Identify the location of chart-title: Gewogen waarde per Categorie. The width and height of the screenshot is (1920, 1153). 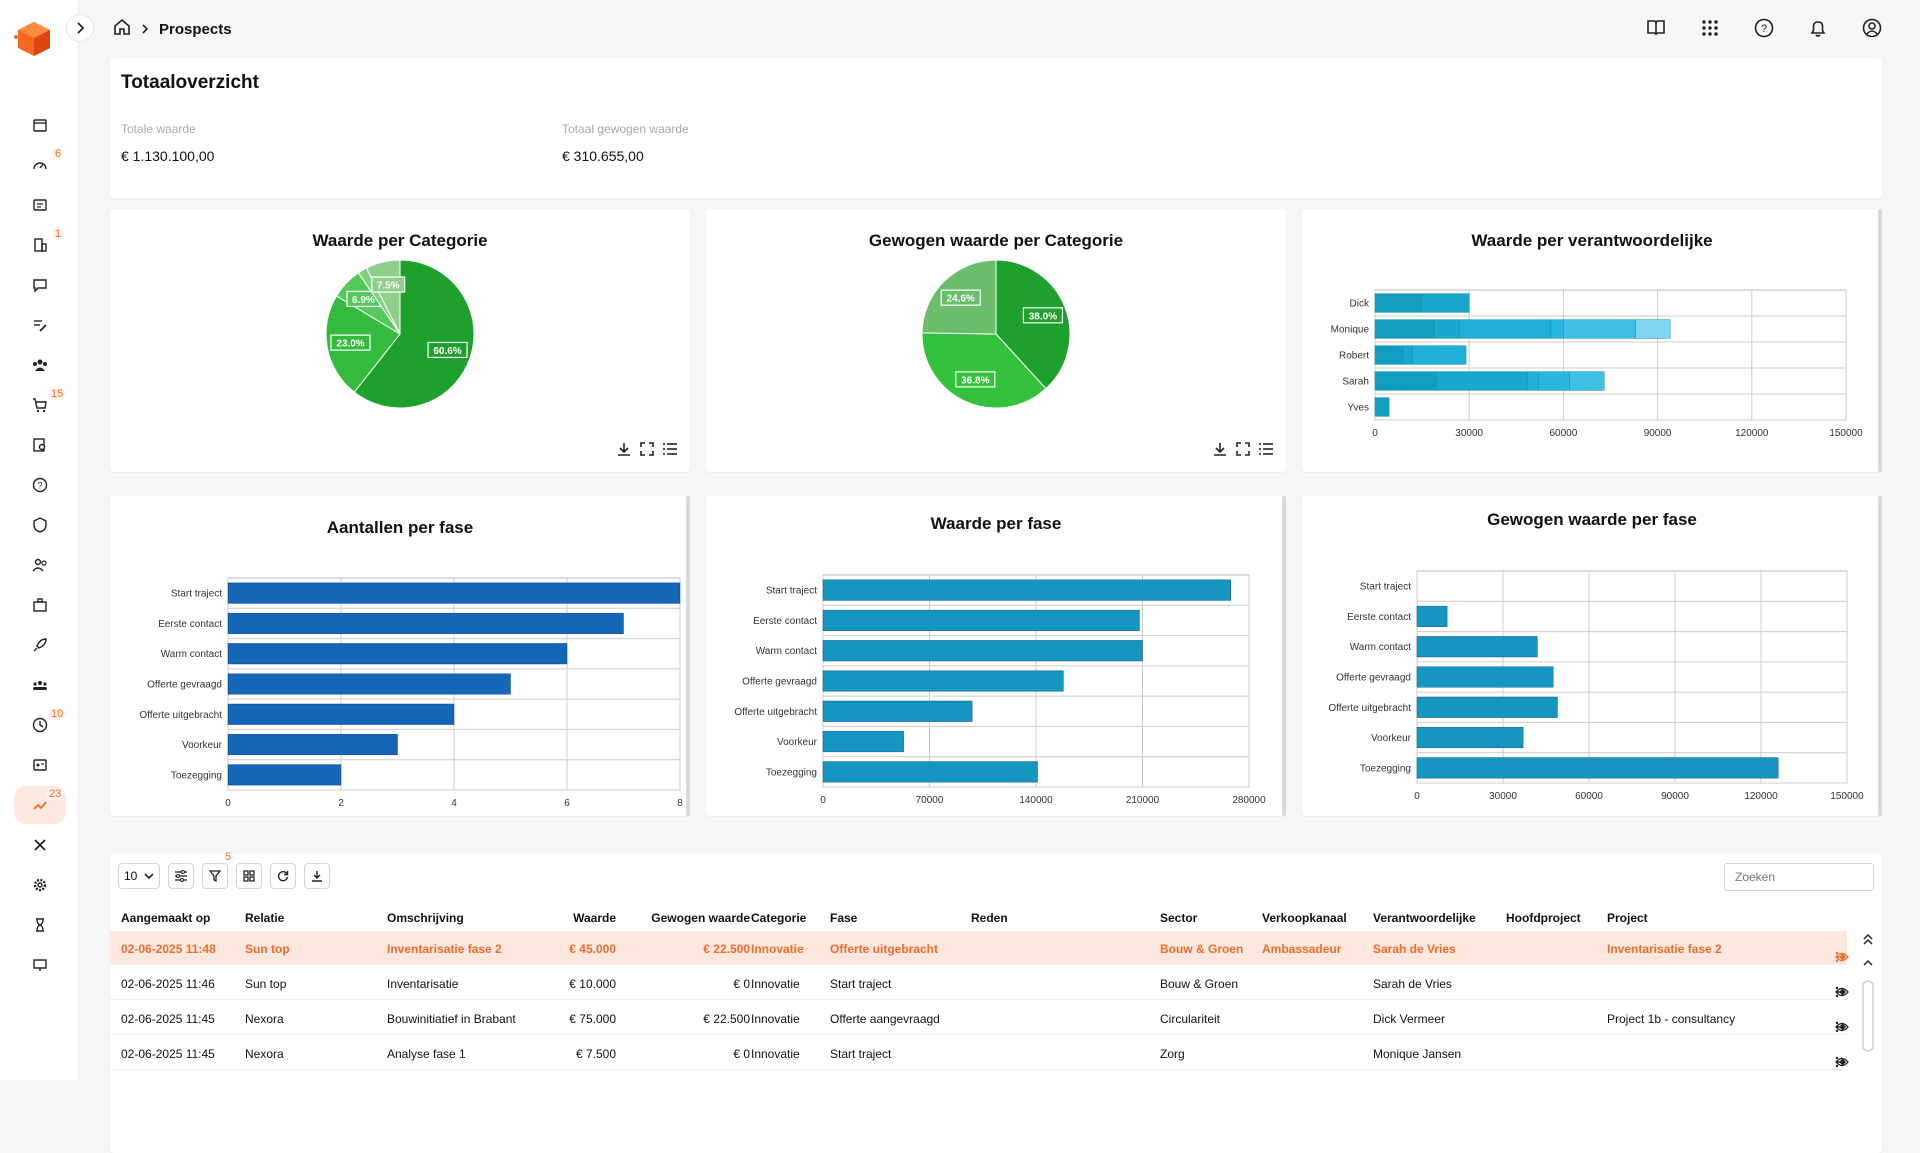
(996, 240).